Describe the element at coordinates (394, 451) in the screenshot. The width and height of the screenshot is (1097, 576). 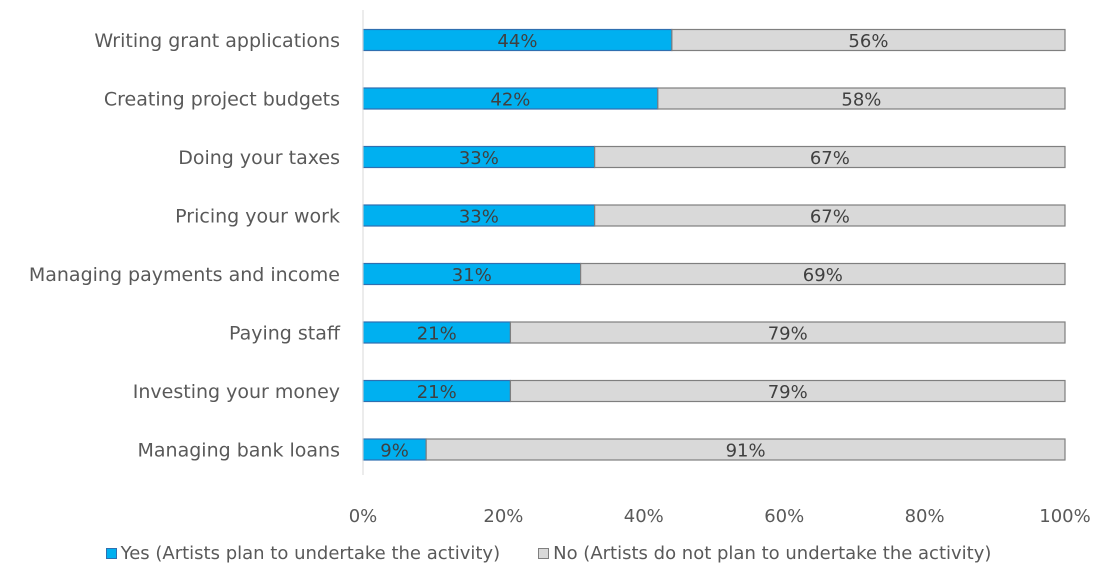
I see `data-label-yes: 9%` at that location.